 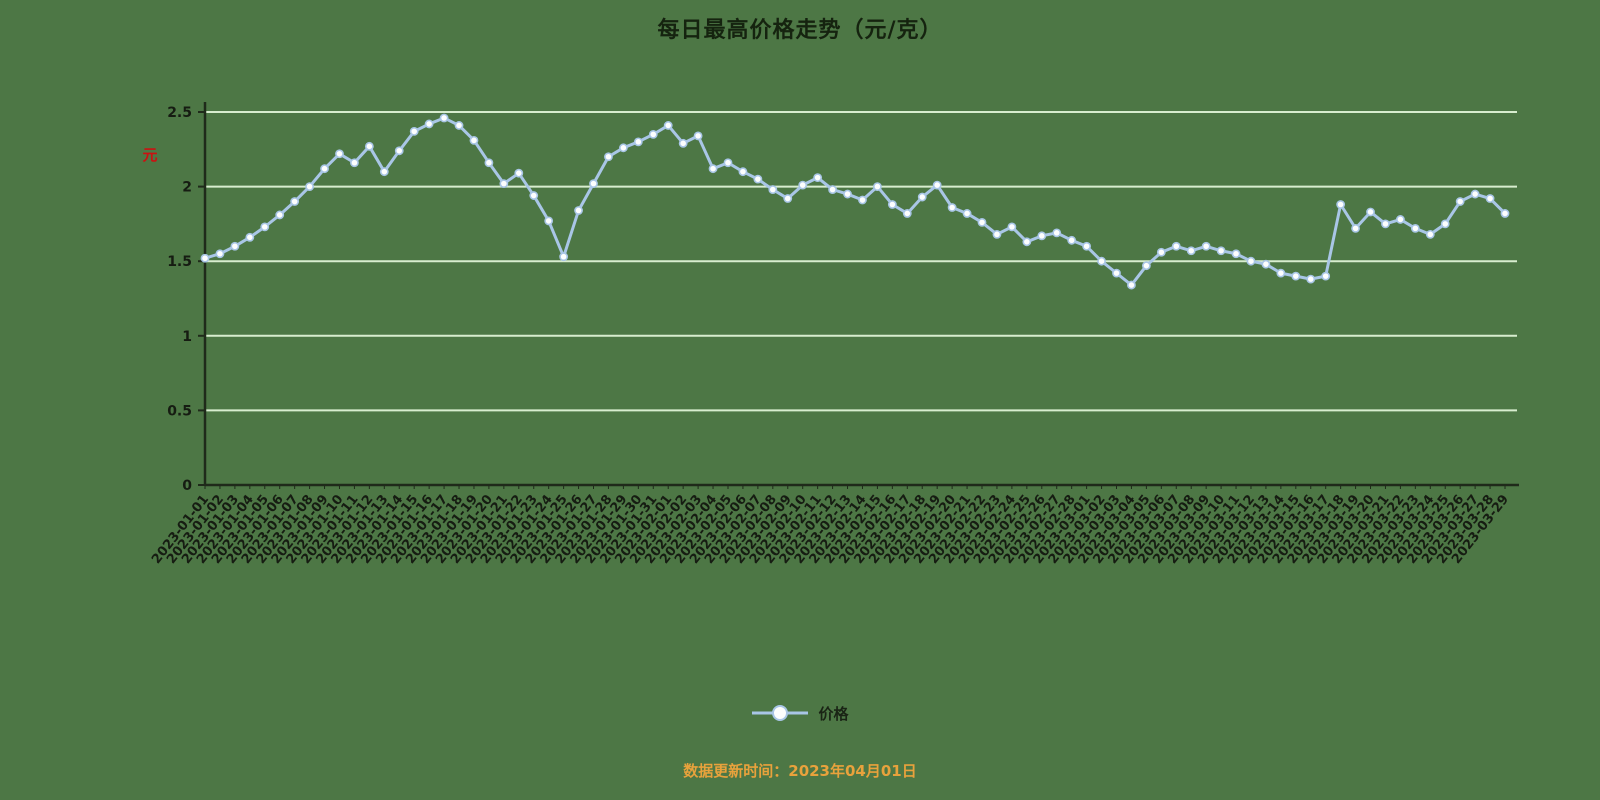 What do you see at coordinates (833, 713) in the screenshot?
I see `legend-label: 价格` at bounding box center [833, 713].